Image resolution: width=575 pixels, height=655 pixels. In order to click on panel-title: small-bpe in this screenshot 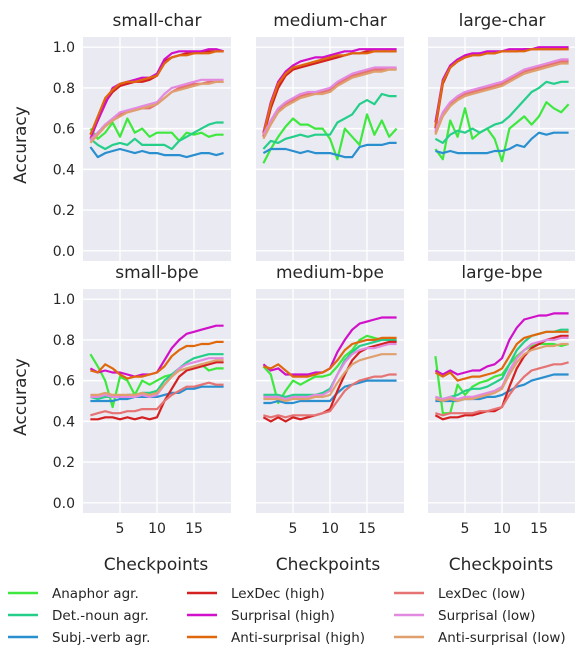, I will do `click(156, 273)`.